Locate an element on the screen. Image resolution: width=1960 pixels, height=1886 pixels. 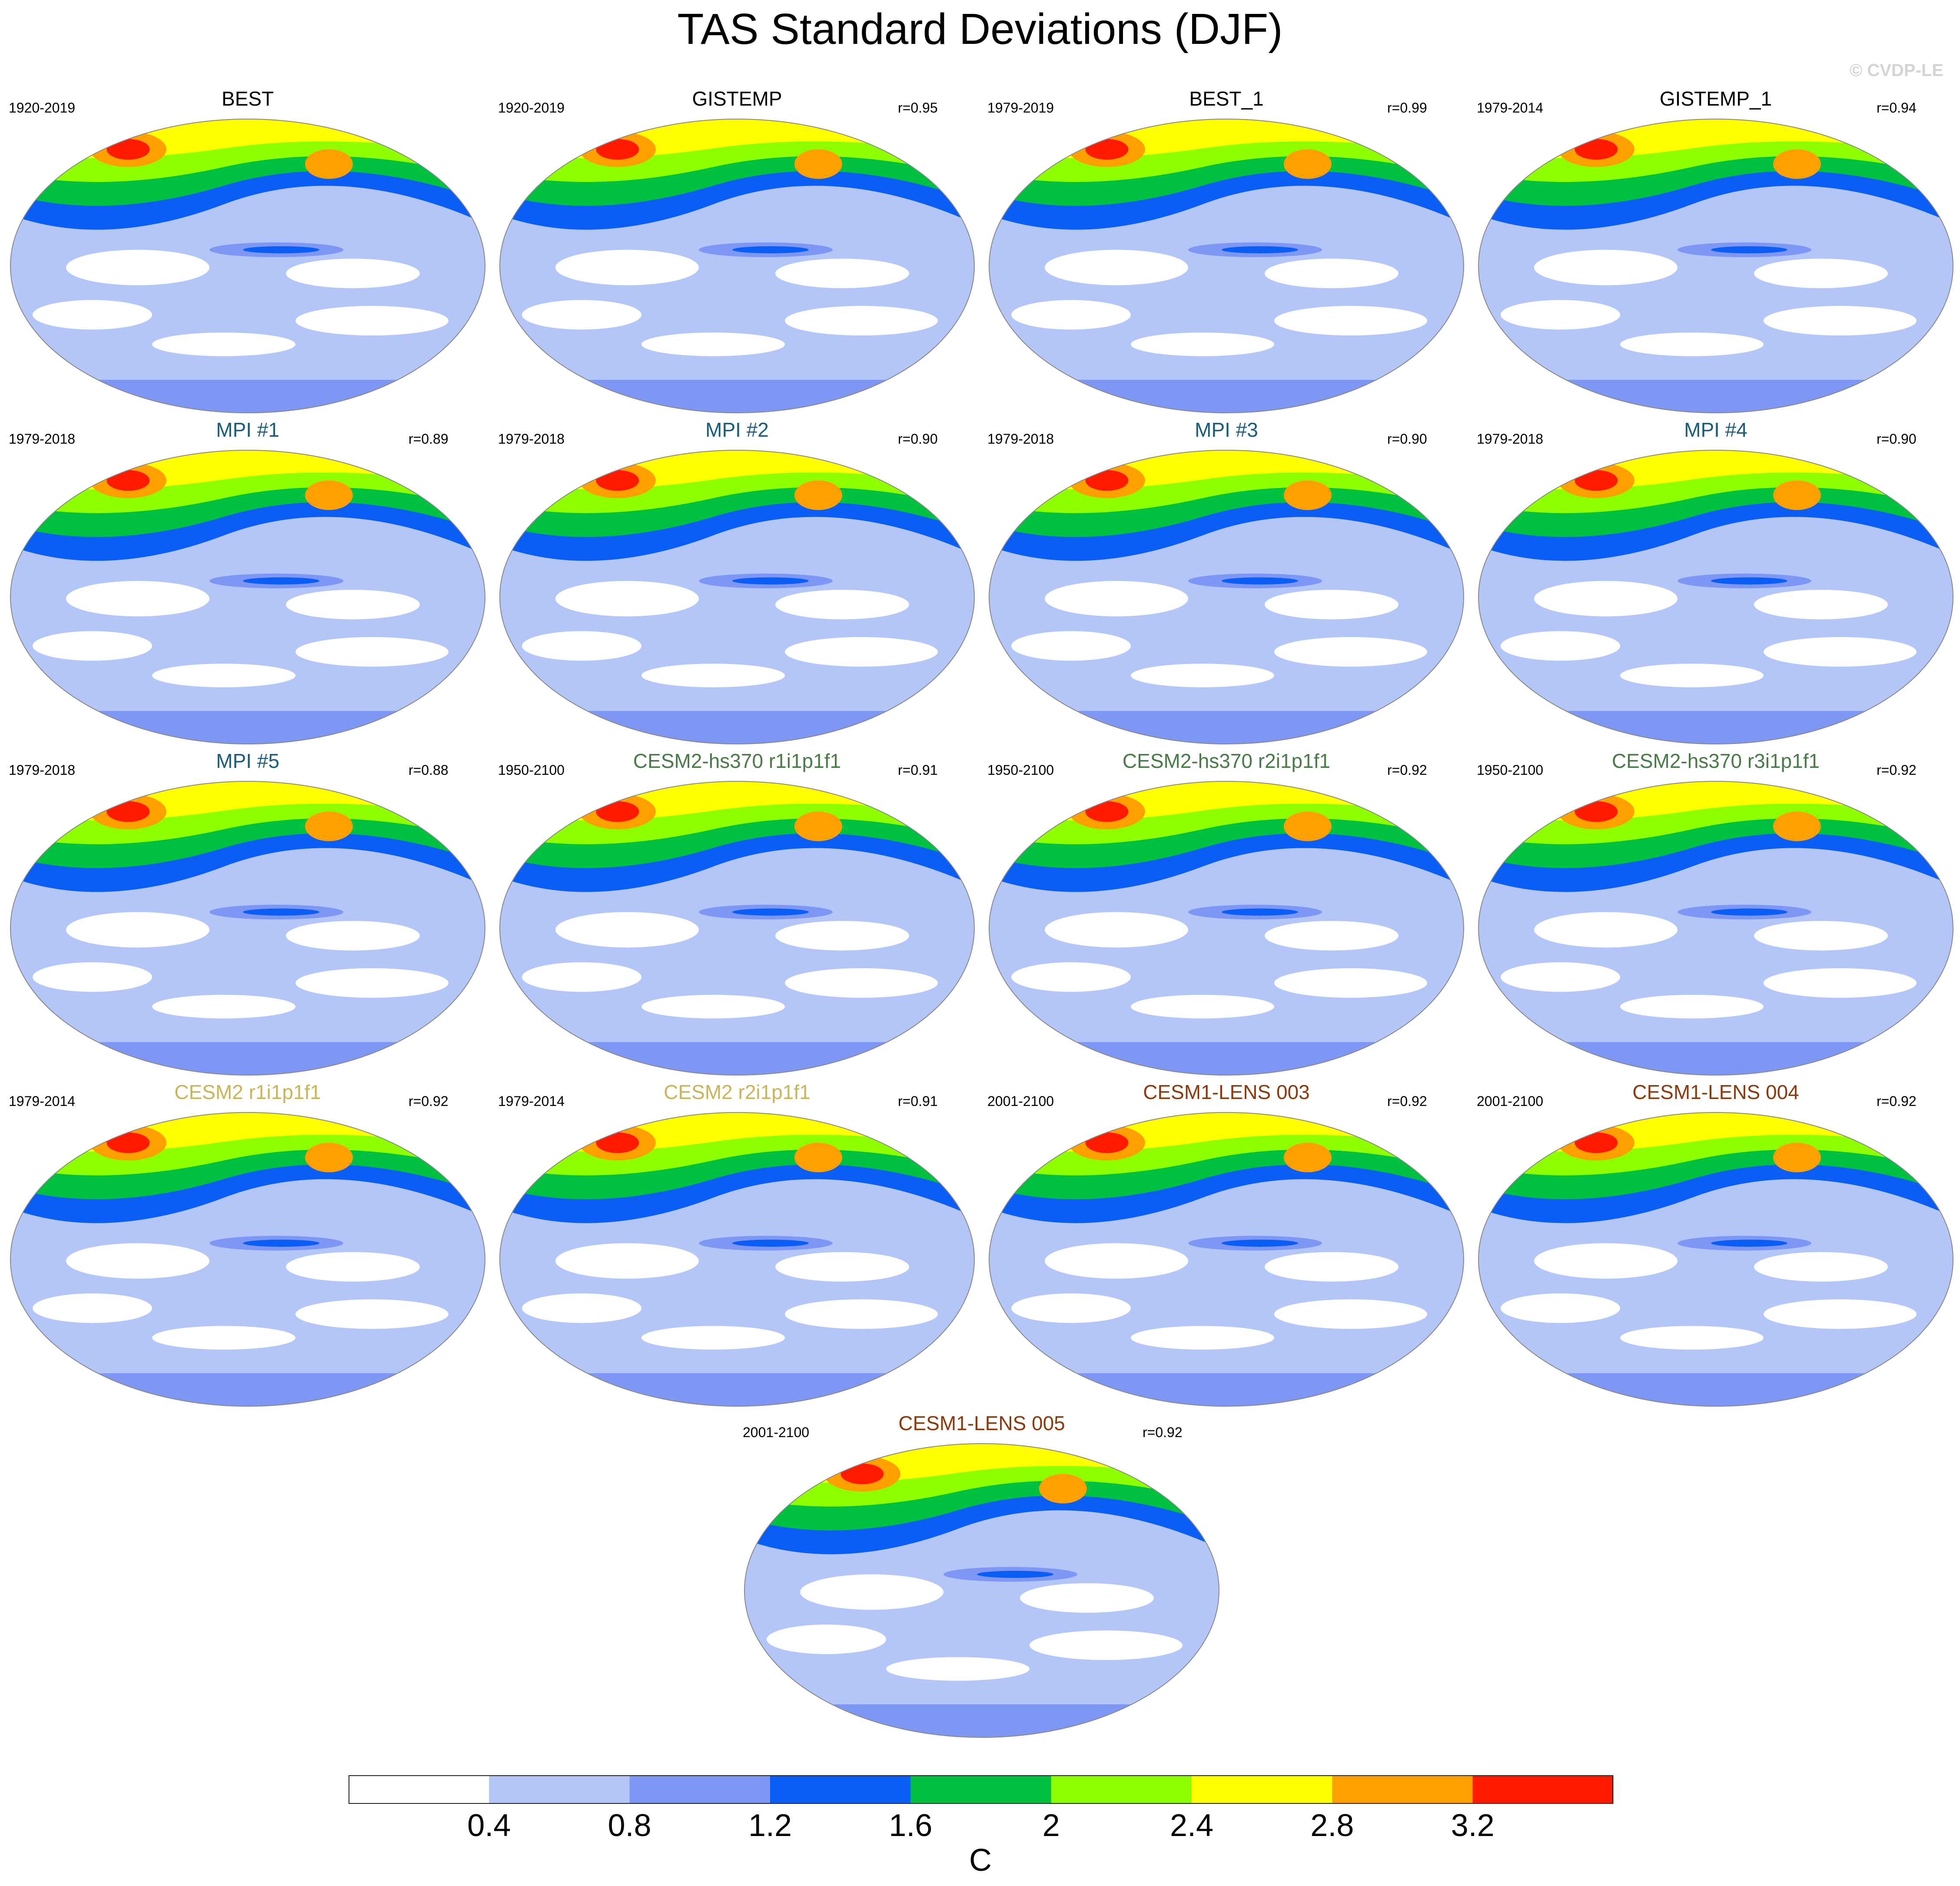
panel-title: CESM2-hs370 r2i1p1f1 is located at coordinates (1226, 761).